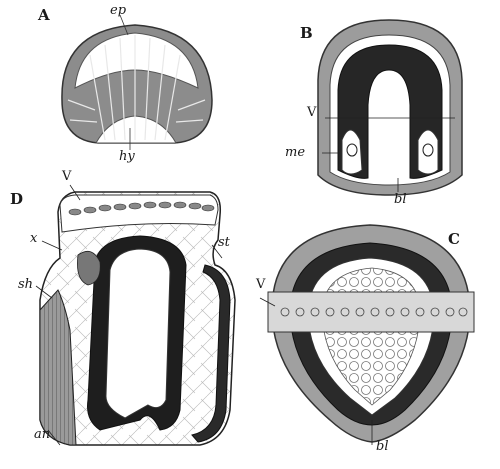  Describe the element at coordinates (400, 199) in the screenshot. I see `label-b-bl: bl` at that location.